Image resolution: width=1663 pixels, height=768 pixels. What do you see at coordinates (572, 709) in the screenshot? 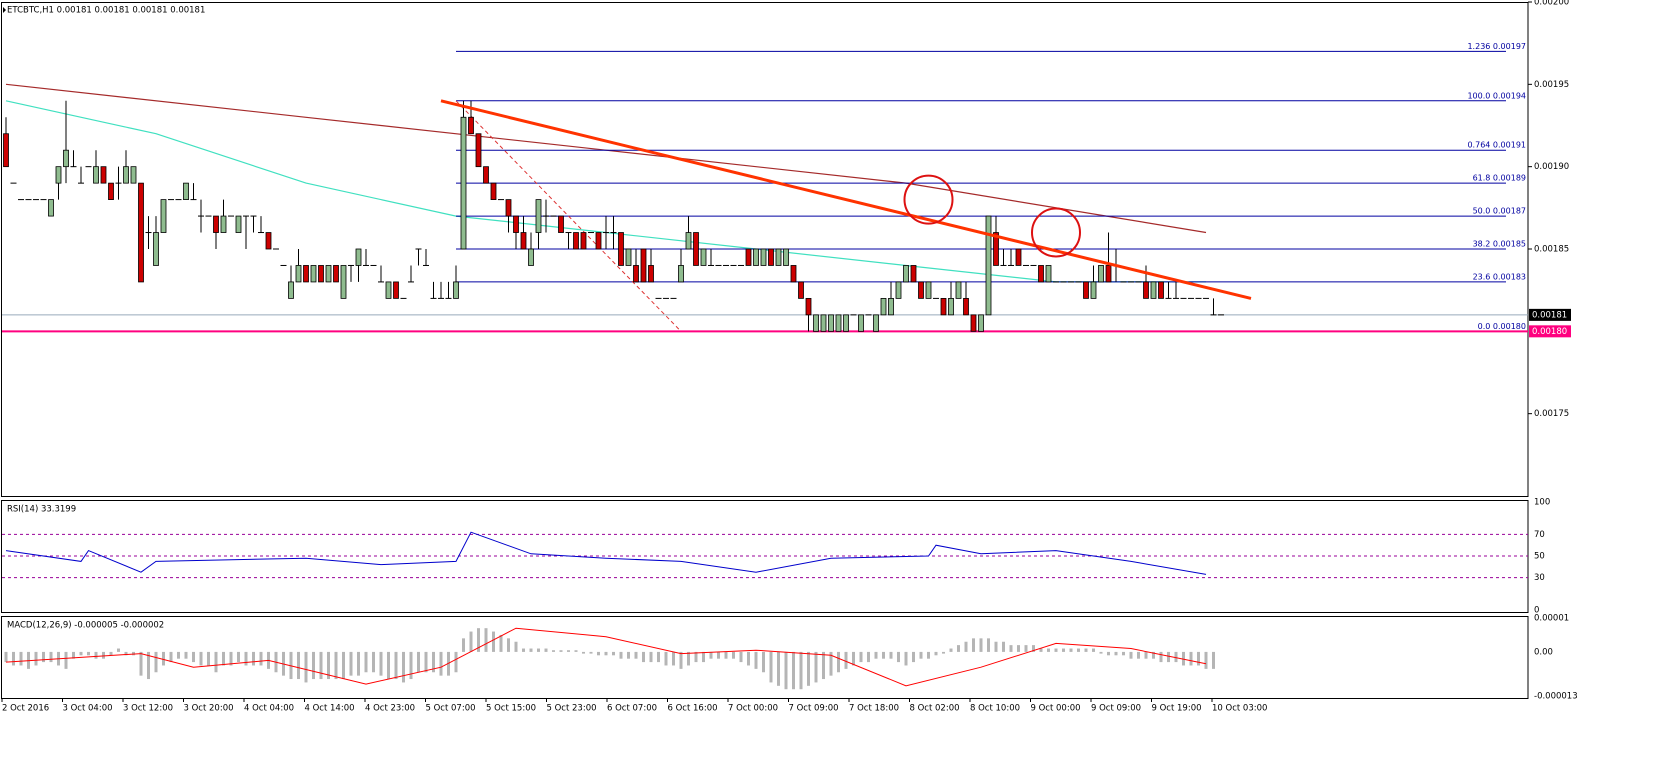
I see `time-tick-label: 5 Oct 23:00` at bounding box center [572, 709].